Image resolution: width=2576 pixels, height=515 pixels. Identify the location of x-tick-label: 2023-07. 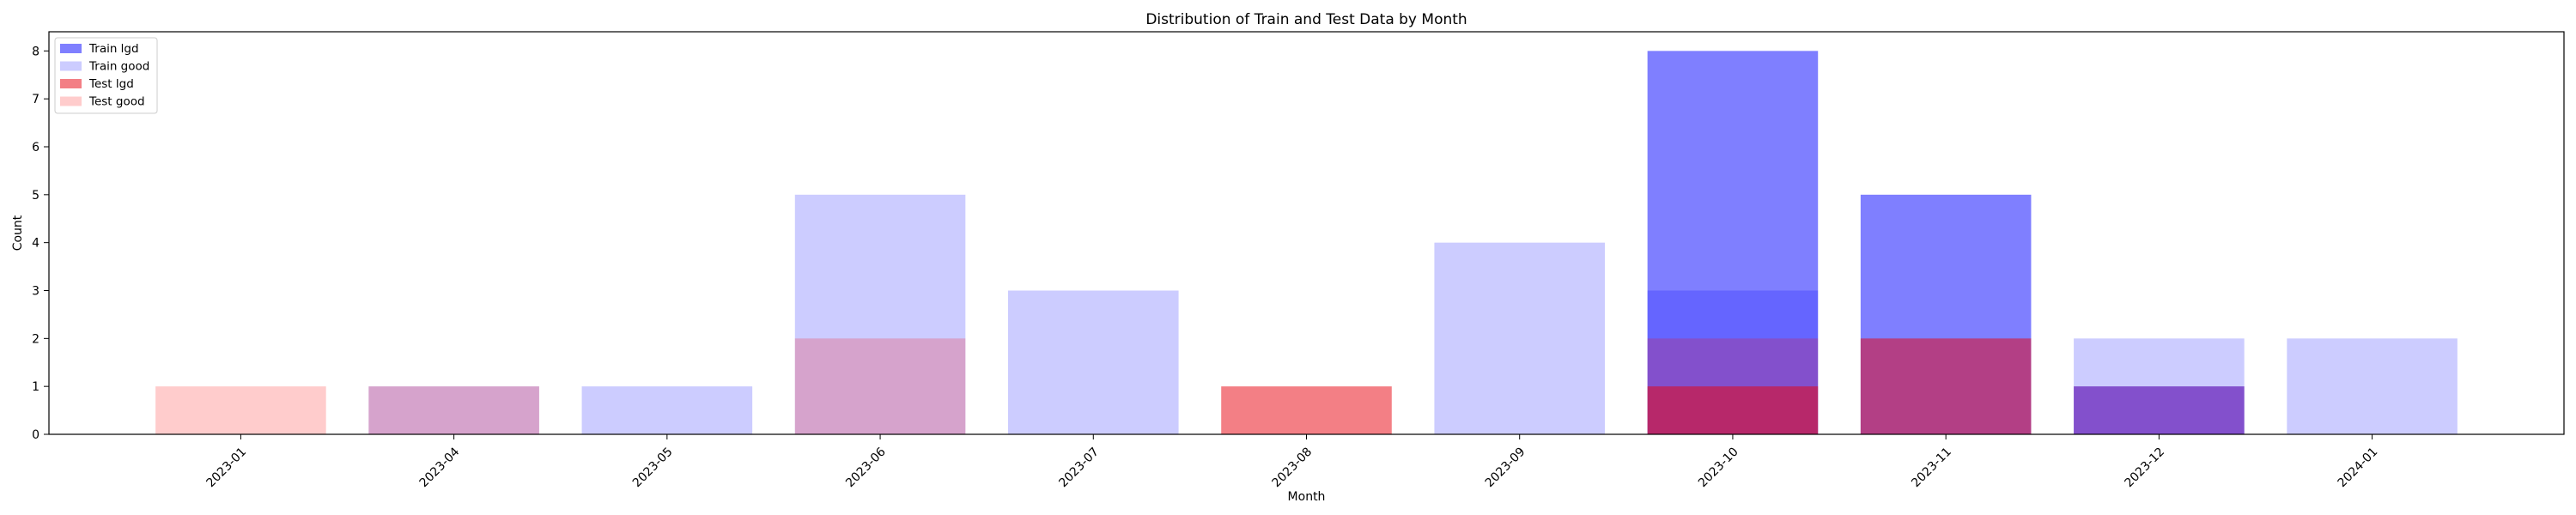
(1079, 467).